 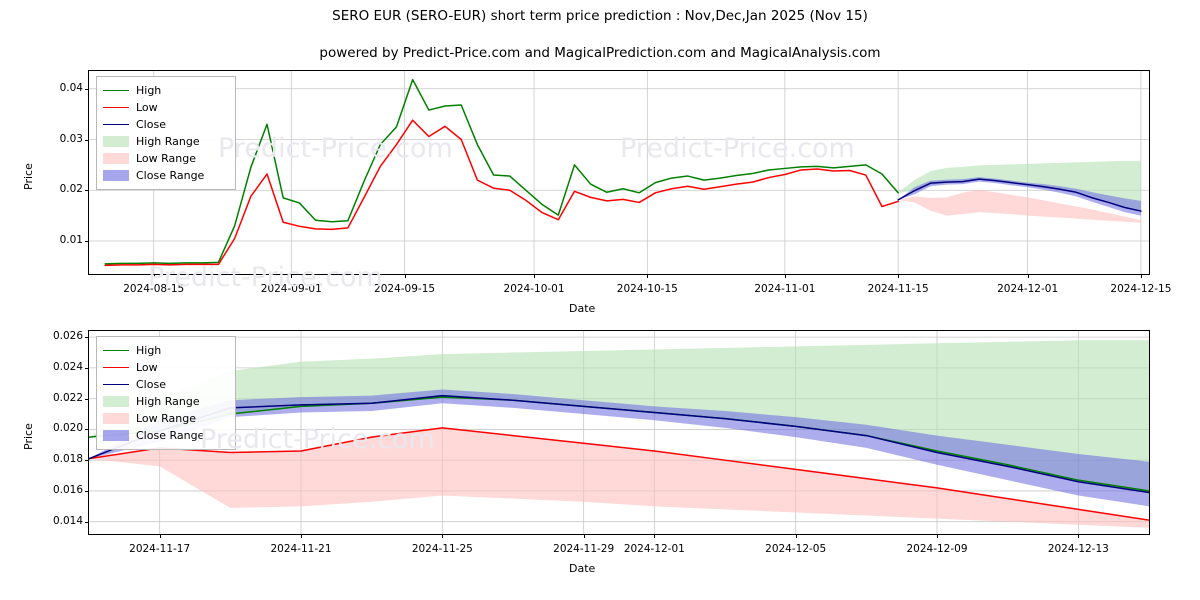 I want to click on x-tick-label: 2024-12-05, so click(x=796, y=549).